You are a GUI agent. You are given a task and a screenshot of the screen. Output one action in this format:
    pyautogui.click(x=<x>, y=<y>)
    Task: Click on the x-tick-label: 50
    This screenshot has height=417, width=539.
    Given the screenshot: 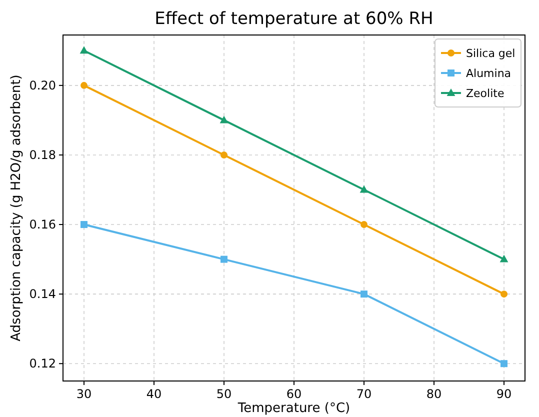 What is the action you would take?
    pyautogui.click(x=224, y=394)
    